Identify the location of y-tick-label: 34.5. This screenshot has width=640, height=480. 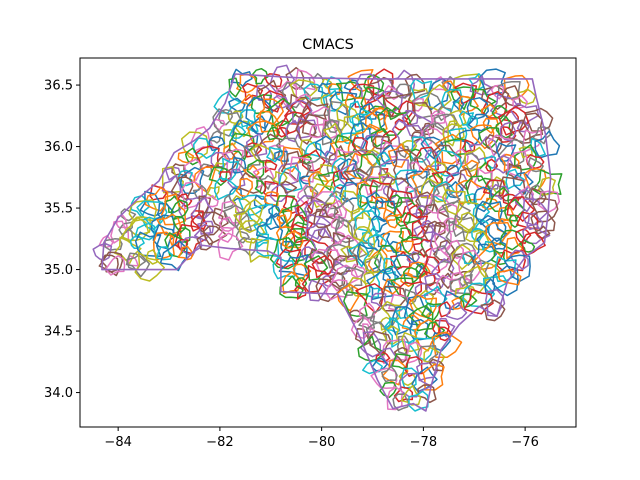
(58, 332).